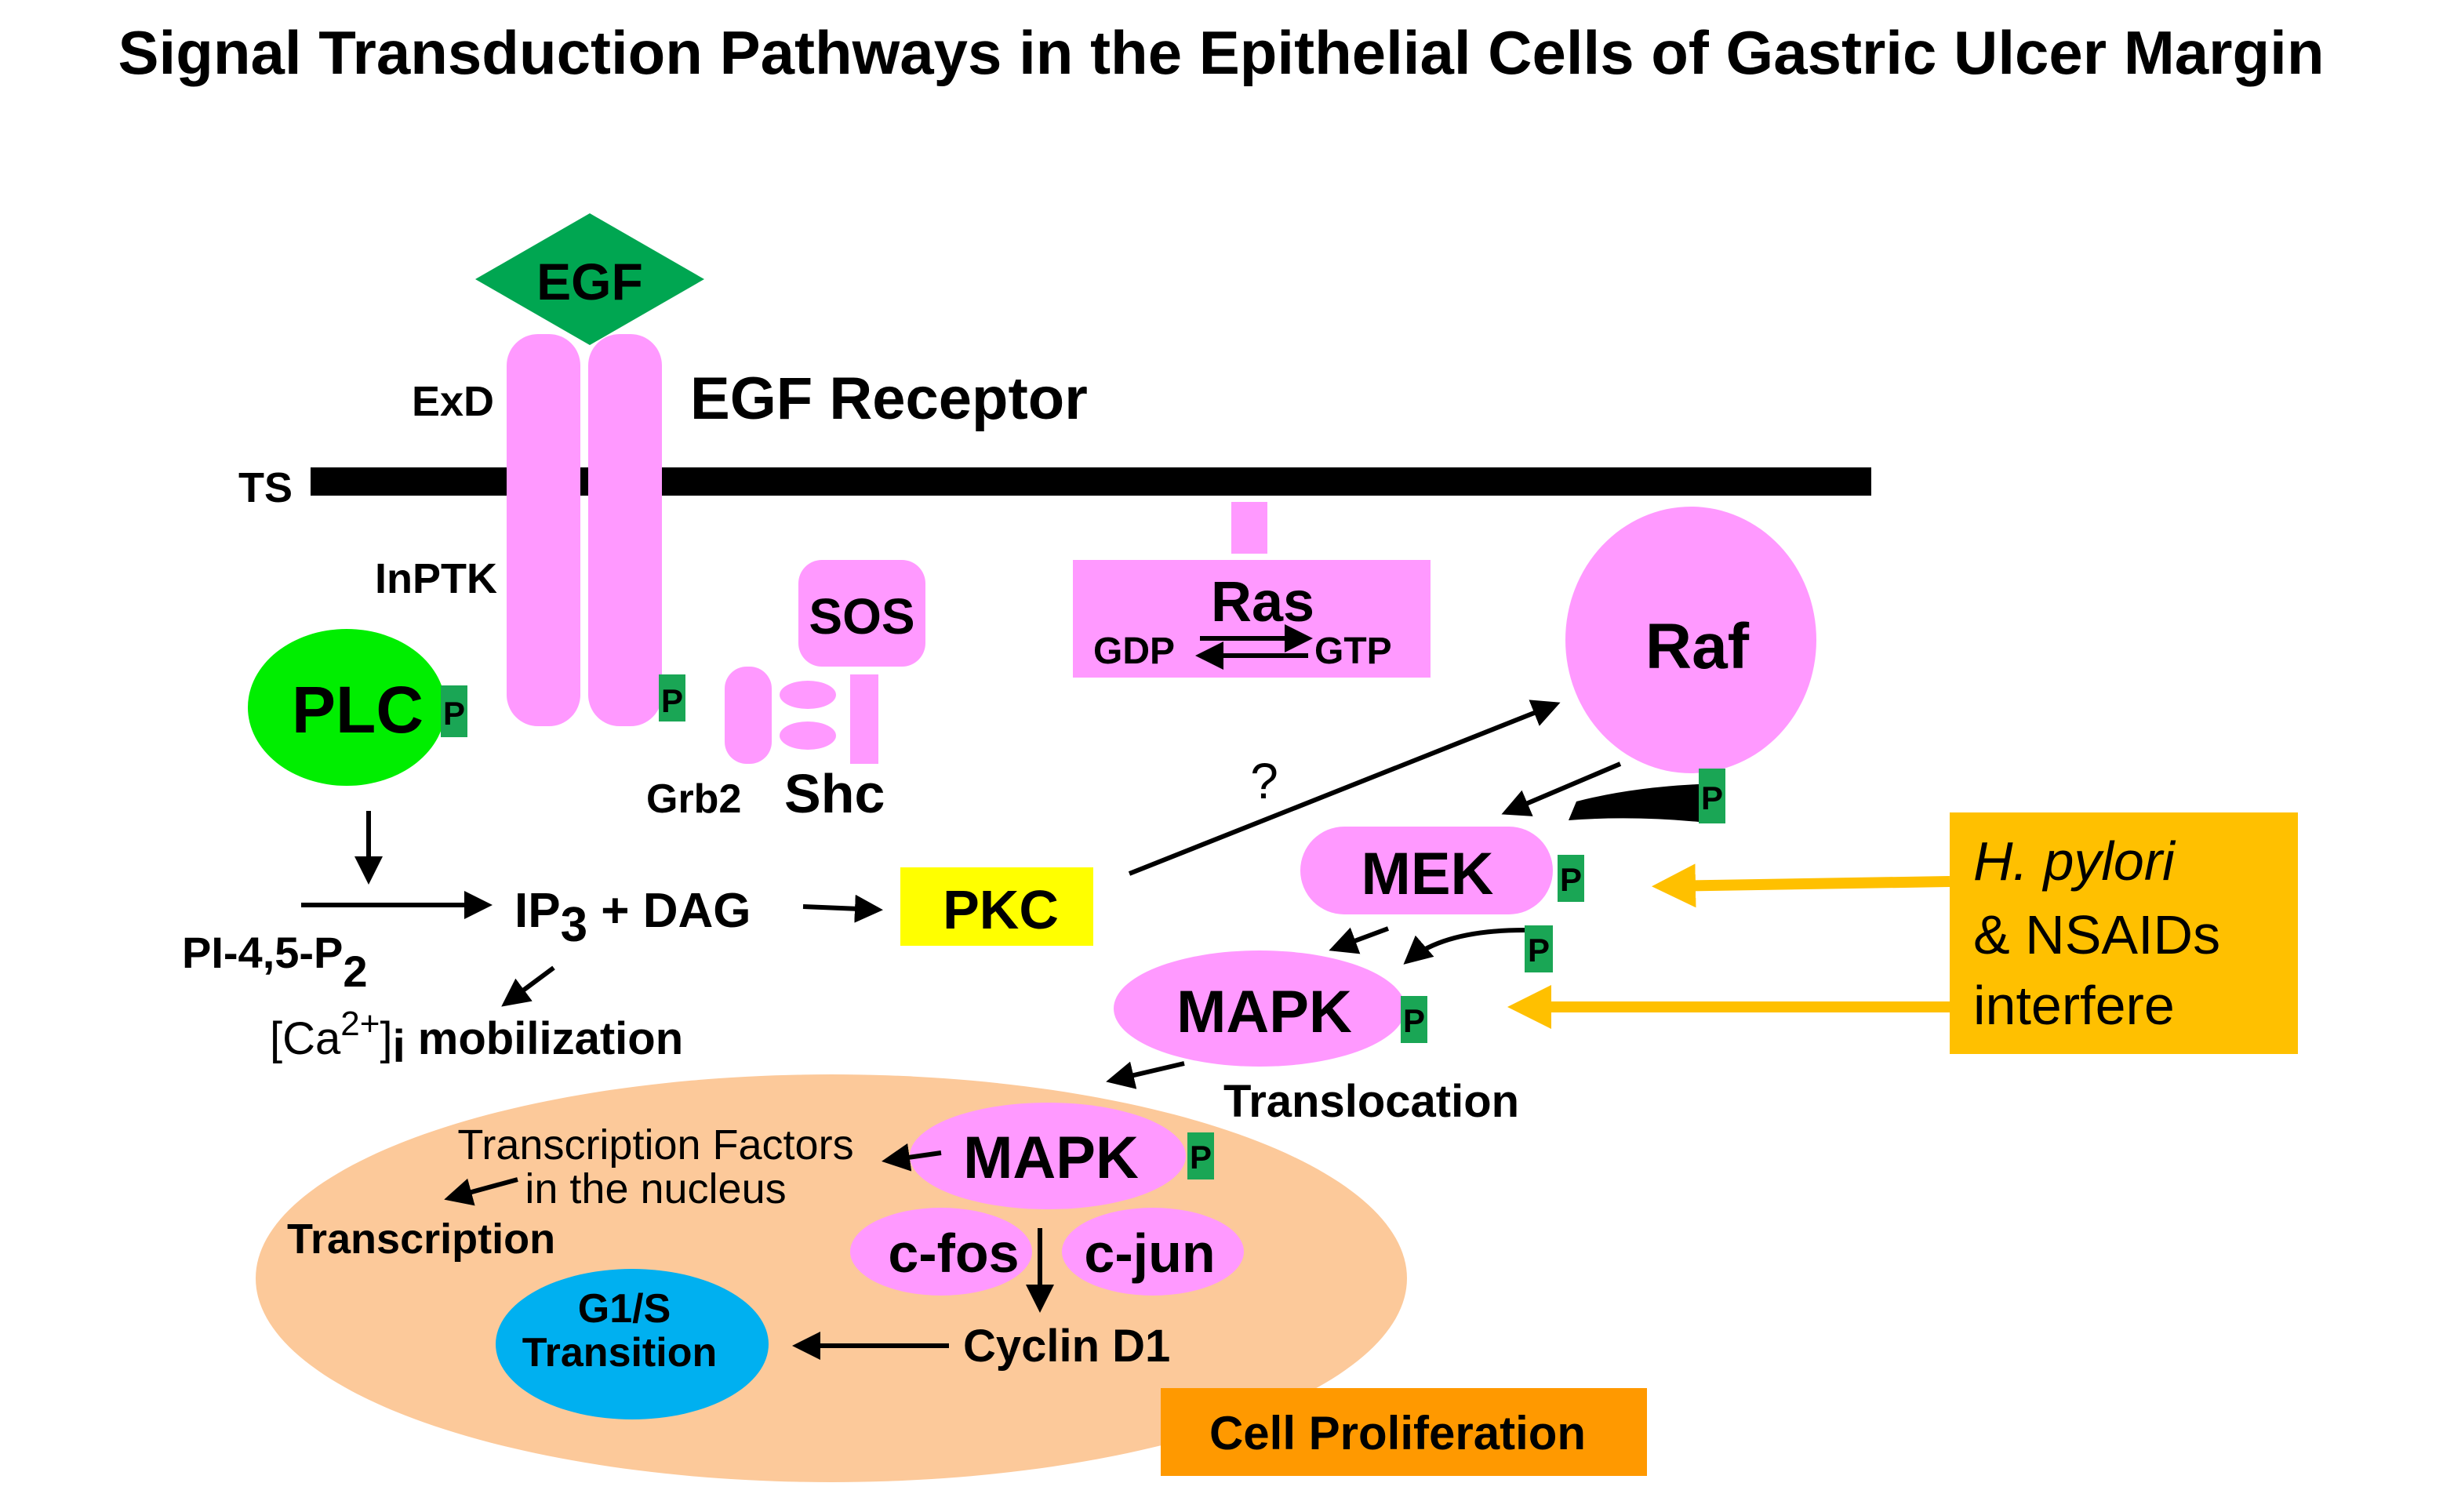 The width and height of the screenshot is (2443, 1512). What do you see at coordinates (1359, 940) in the screenshot?
I see `mek-mapk-arrow` at bounding box center [1359, 940].